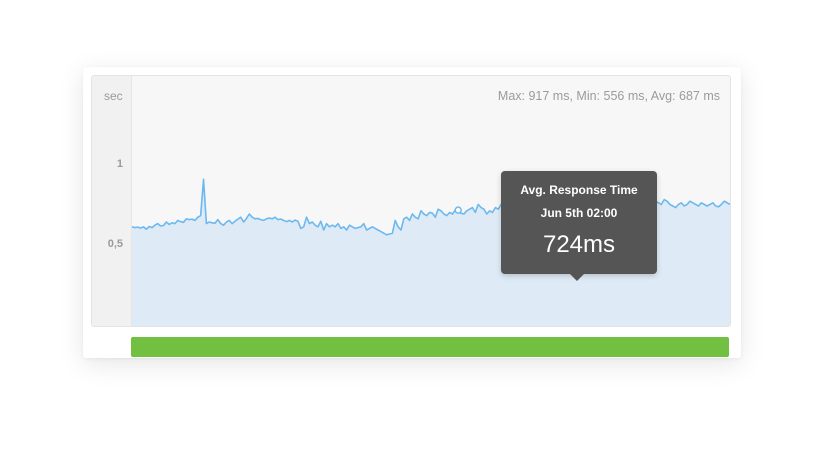 Image resolution: width=824 pixels, height=456 pixels. I want to click on y-axis-unit-label: sec, so click(113, 96).